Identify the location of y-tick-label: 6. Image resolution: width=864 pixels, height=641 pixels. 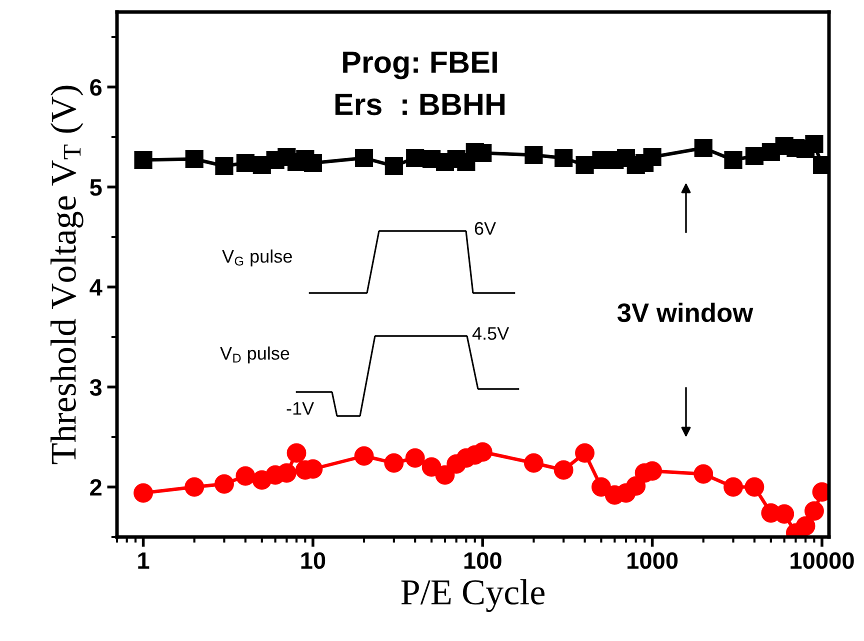
(96, 87).